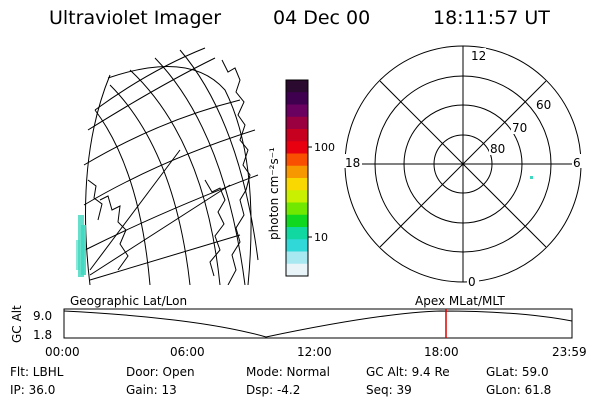 Image resolution: width=600 pixels, height=400 pixels. What do you see at coordinates (37, 372) in the screenshot?
I see `filter-param: Flt: LBHL` at bounding box center [37, 372].